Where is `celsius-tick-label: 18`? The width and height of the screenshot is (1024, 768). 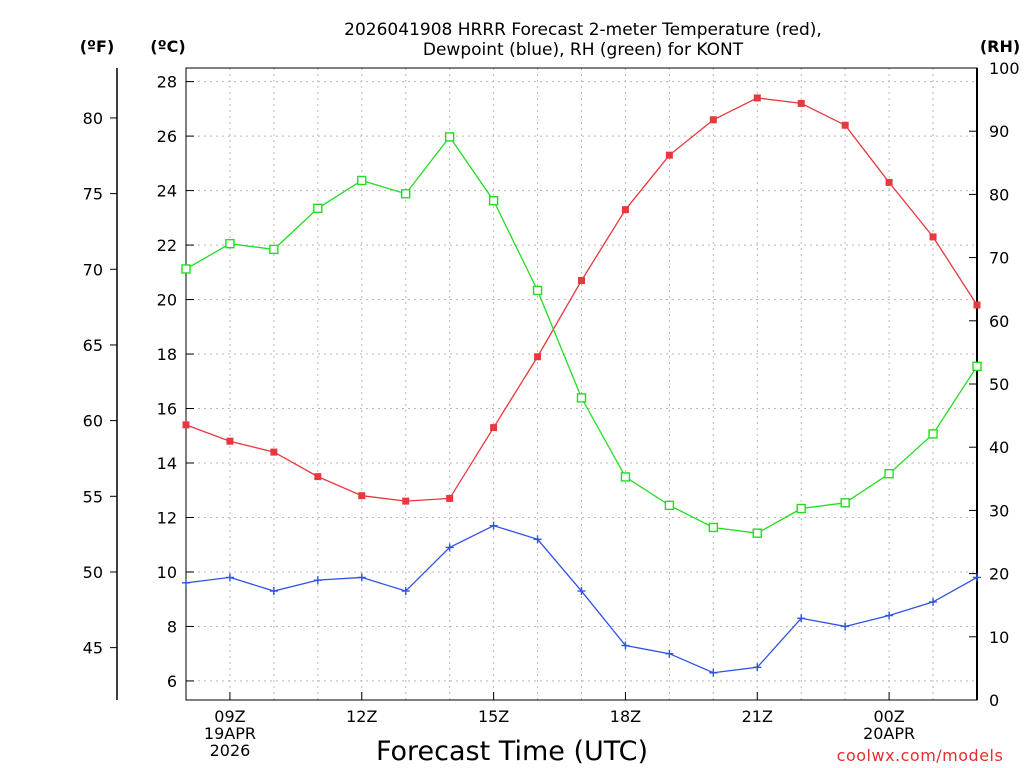 celsius-tick-label: 18 is located at coordinates (167, 354).